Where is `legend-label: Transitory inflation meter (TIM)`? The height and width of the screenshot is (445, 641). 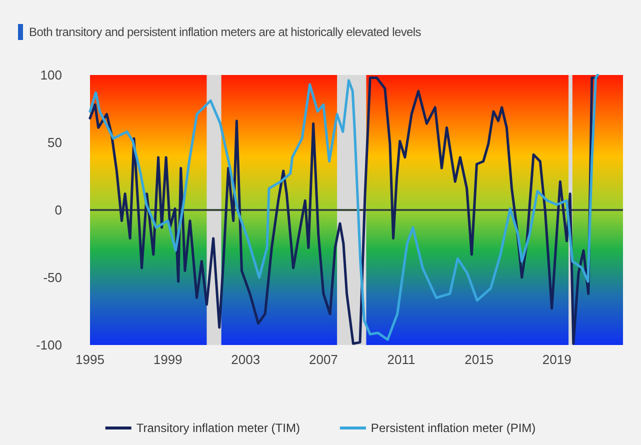 legend-label: Transitory inflation meter (TIM) is located at coordinates (218, 428).